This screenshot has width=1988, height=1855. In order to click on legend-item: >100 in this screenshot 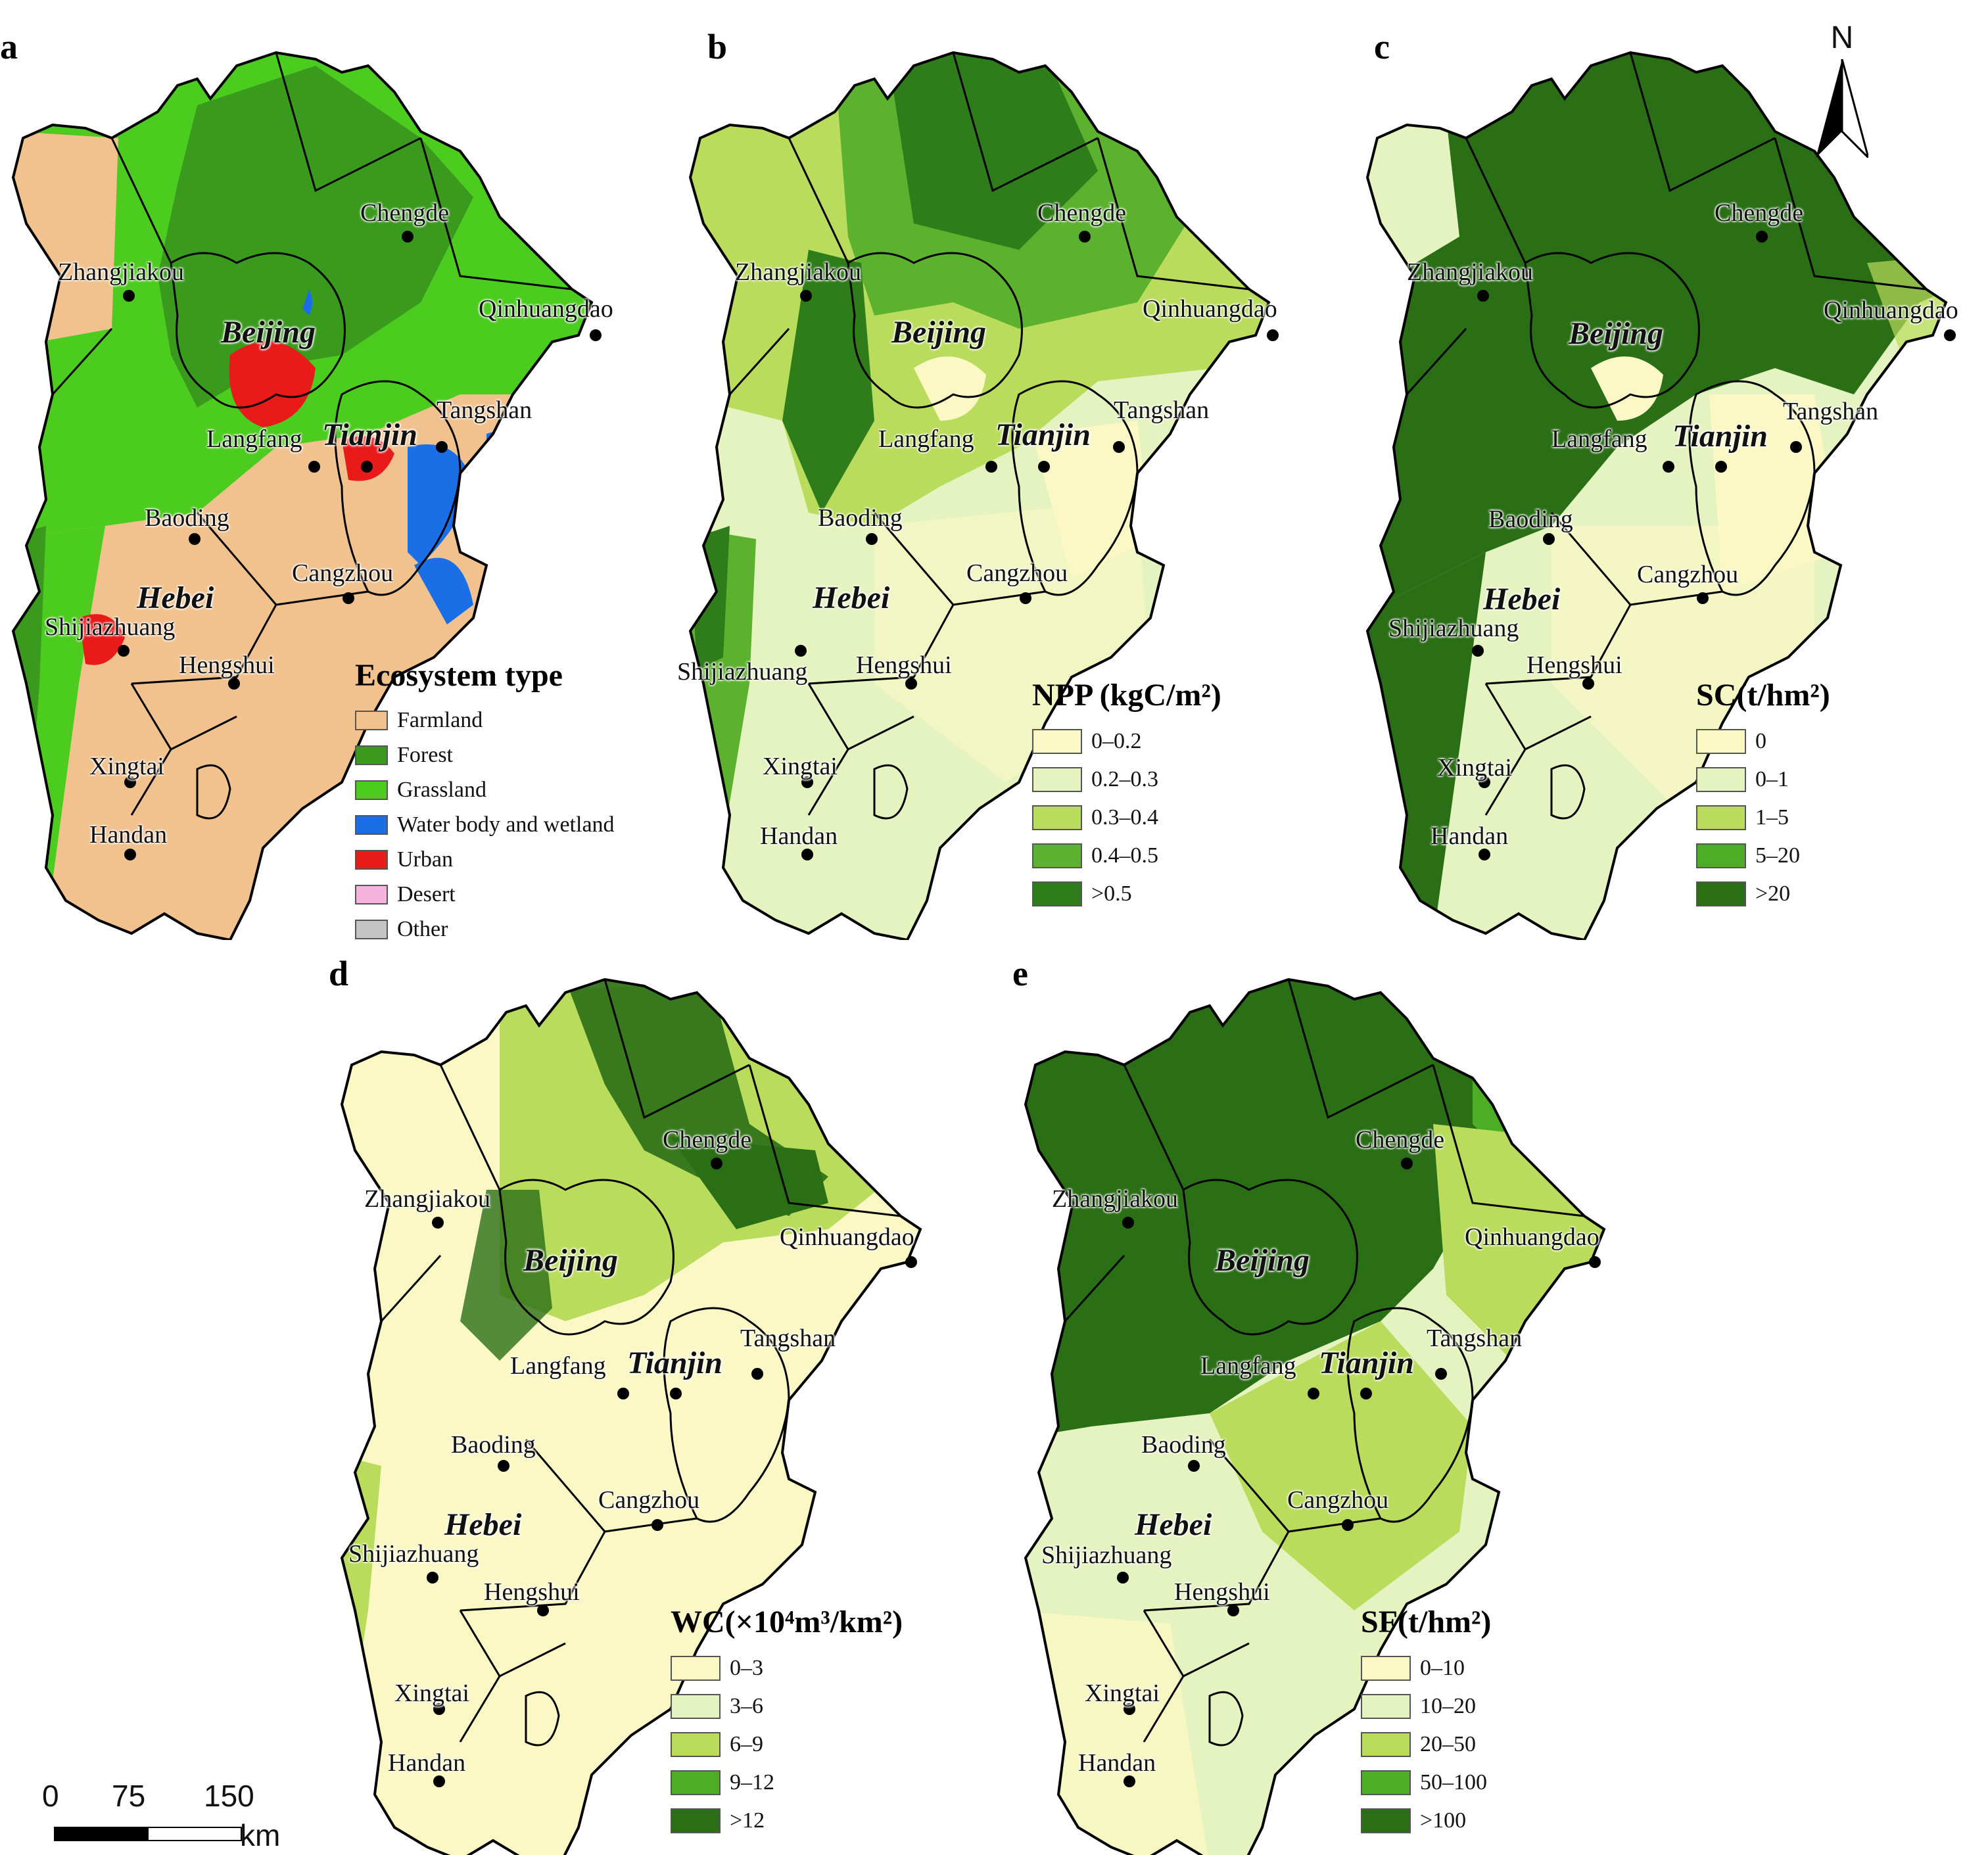, I will do `click(1426, 1821)`.